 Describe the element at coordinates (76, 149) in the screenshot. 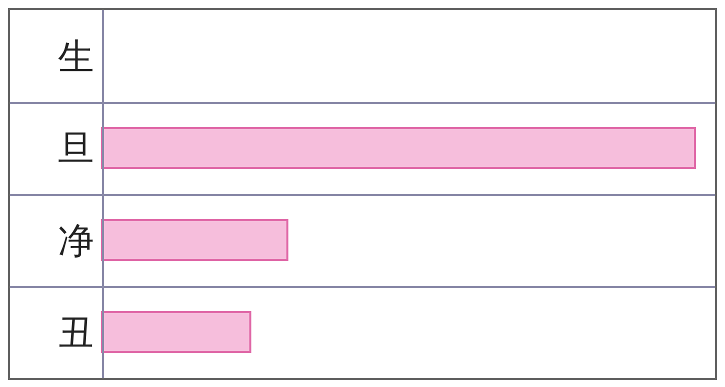

I see `y-tick-label: 旦` at that location.